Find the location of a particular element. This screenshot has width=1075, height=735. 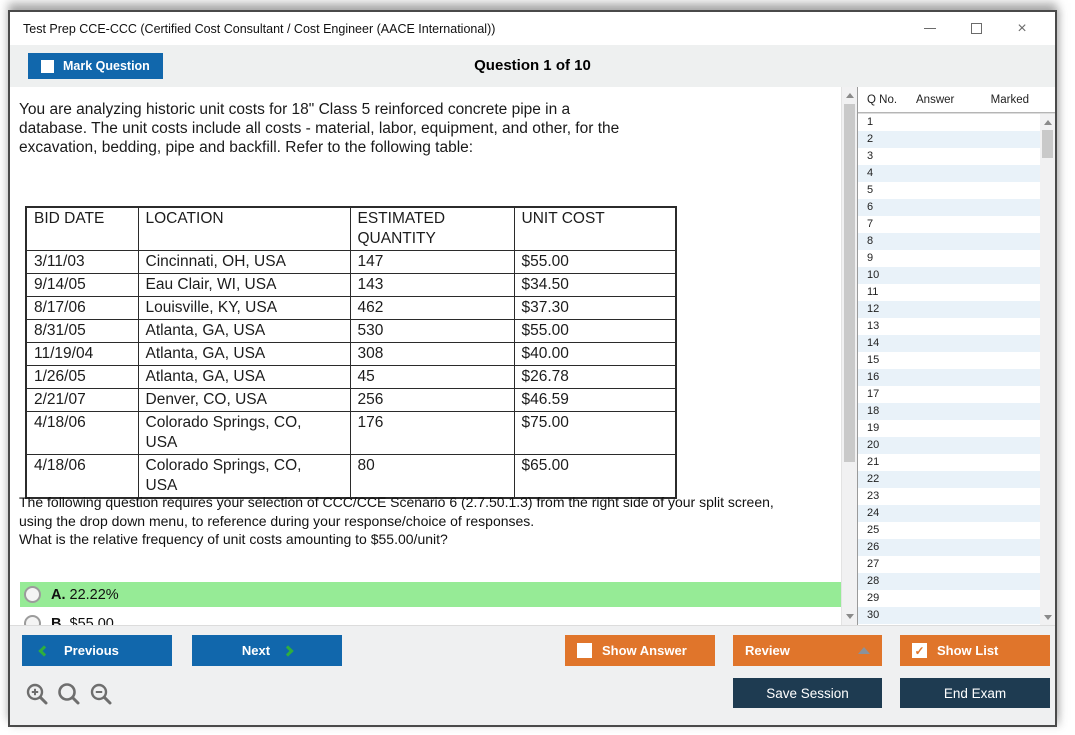

question-list-row: 7 is located at coordinates (870, 224).